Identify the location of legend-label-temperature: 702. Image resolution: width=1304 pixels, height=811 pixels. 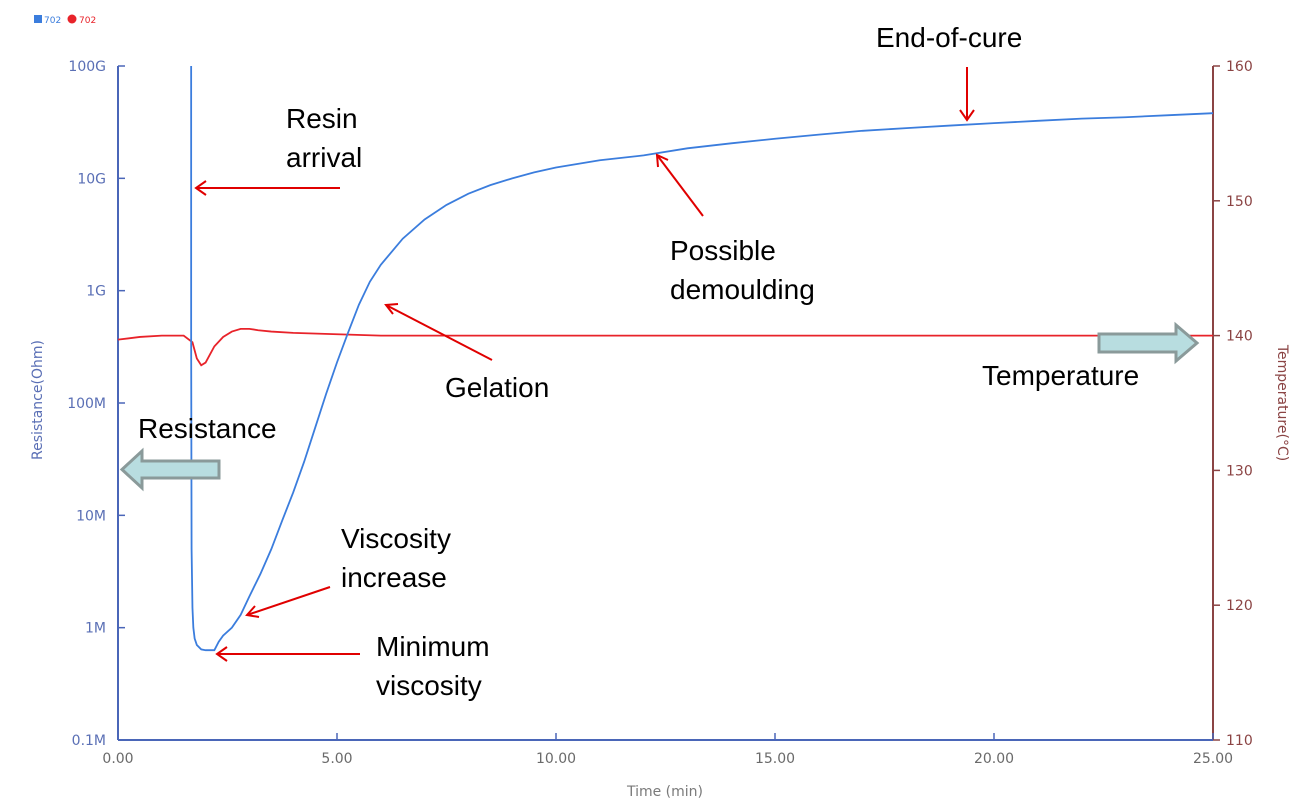
(87, 21).